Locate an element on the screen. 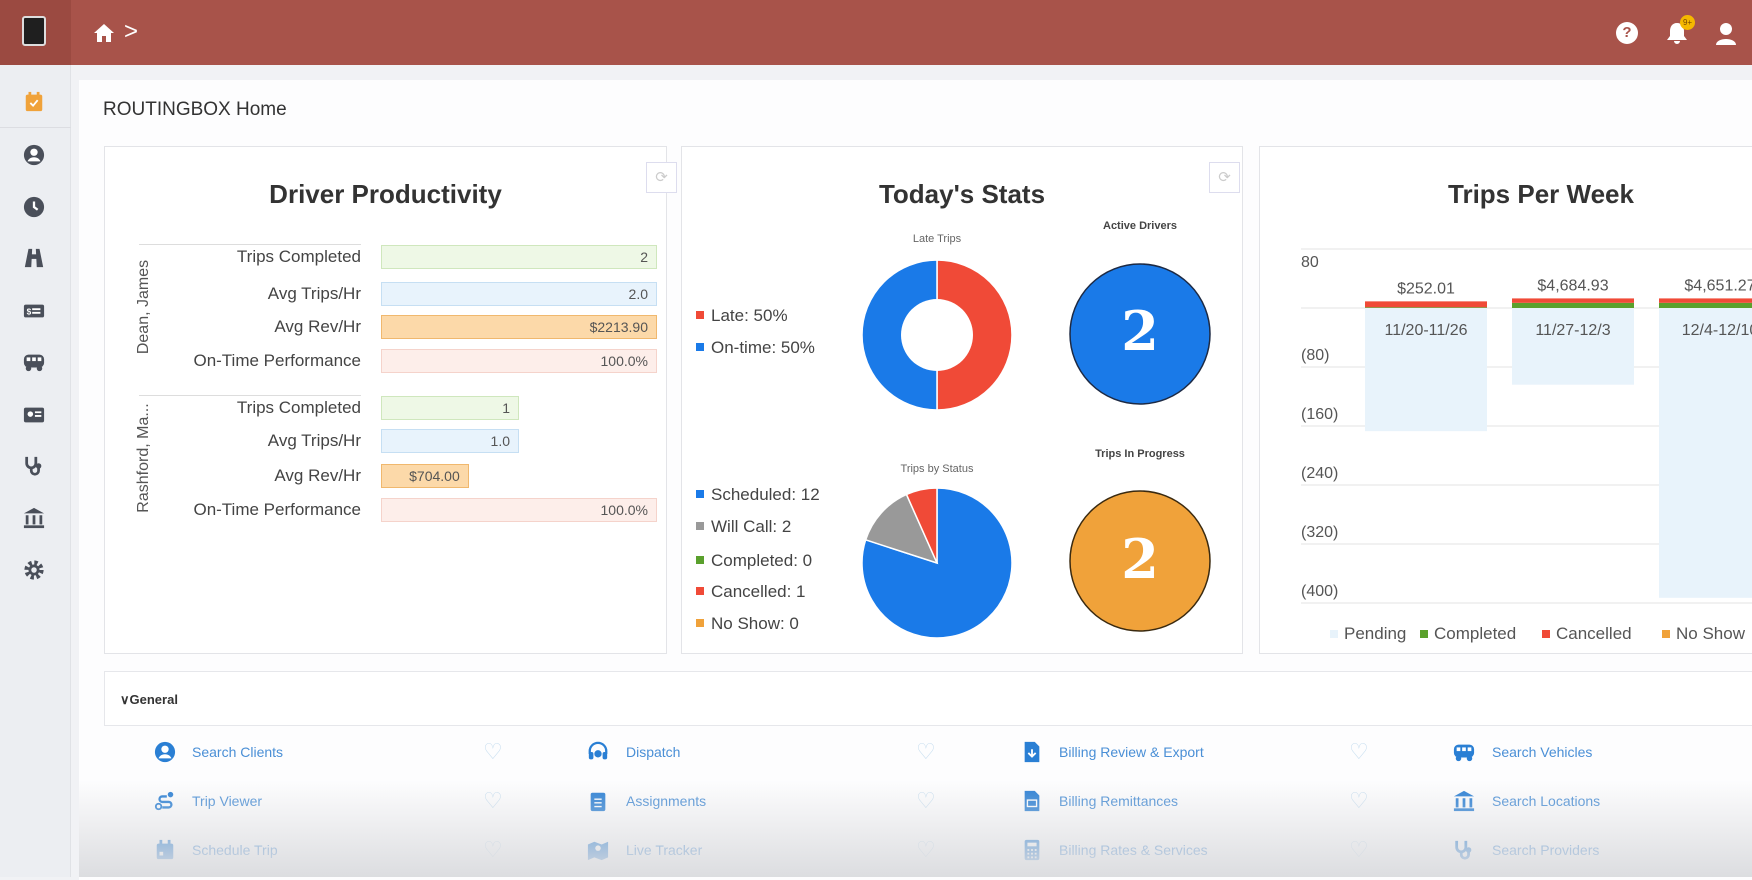  app-logo is located at coordinates (34, 31).